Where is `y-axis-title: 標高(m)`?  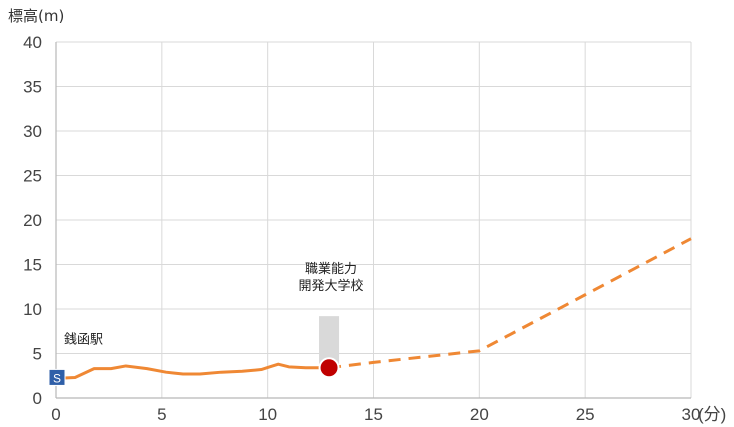
y-axis-title: 標高(m) is located at coordinates (36, 16).